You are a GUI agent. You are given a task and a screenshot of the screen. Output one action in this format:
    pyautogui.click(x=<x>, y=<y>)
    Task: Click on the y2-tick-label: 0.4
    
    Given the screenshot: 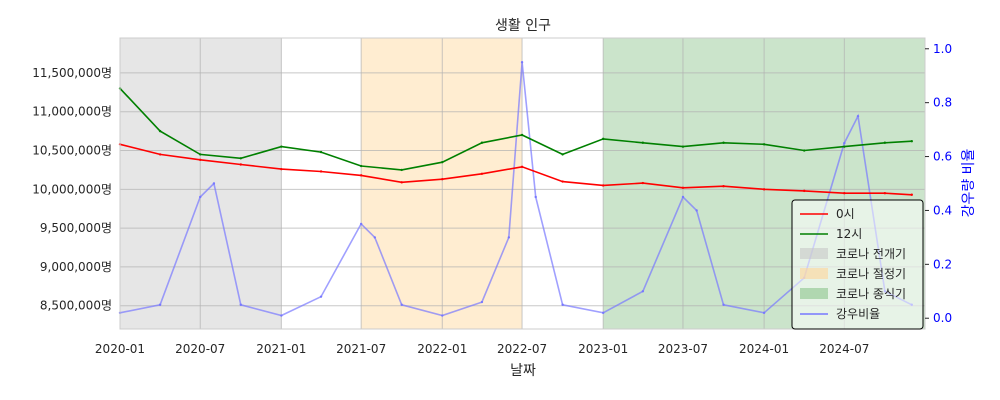 What is the action you would take?
    pyautogui.click(x=942, y=210)
    